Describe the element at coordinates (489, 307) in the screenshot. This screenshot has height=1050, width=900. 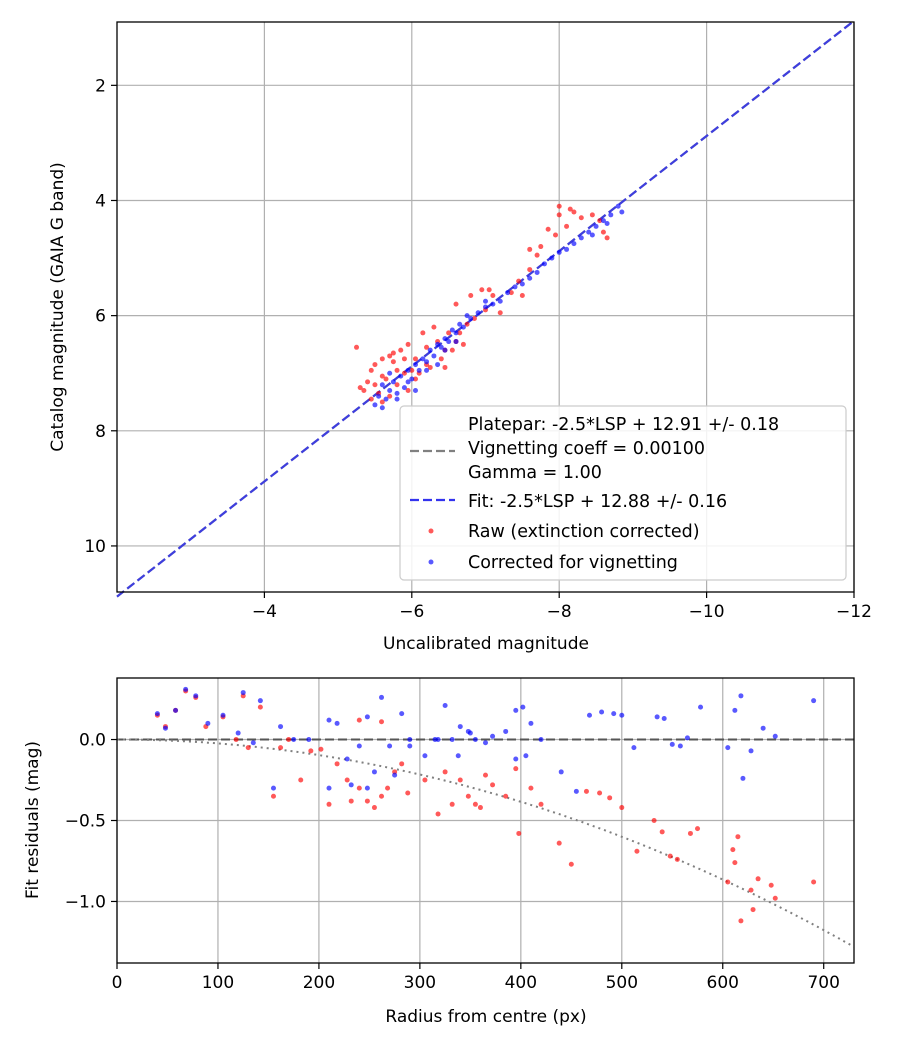
I see `top-scatter-points` at that location.